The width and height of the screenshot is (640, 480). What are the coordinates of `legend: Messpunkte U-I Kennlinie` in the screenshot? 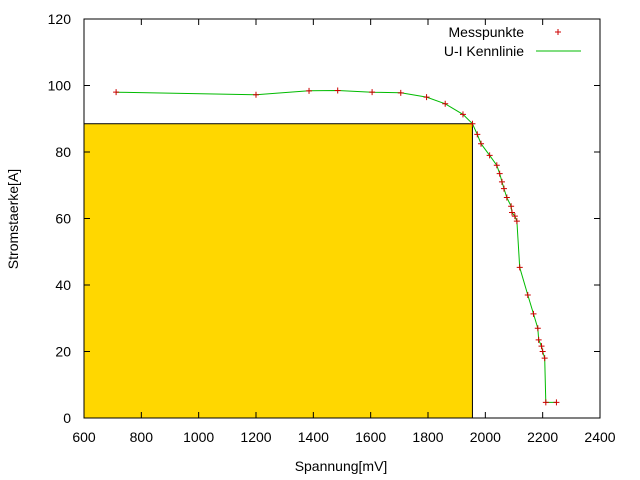 It's located at (512, 41).